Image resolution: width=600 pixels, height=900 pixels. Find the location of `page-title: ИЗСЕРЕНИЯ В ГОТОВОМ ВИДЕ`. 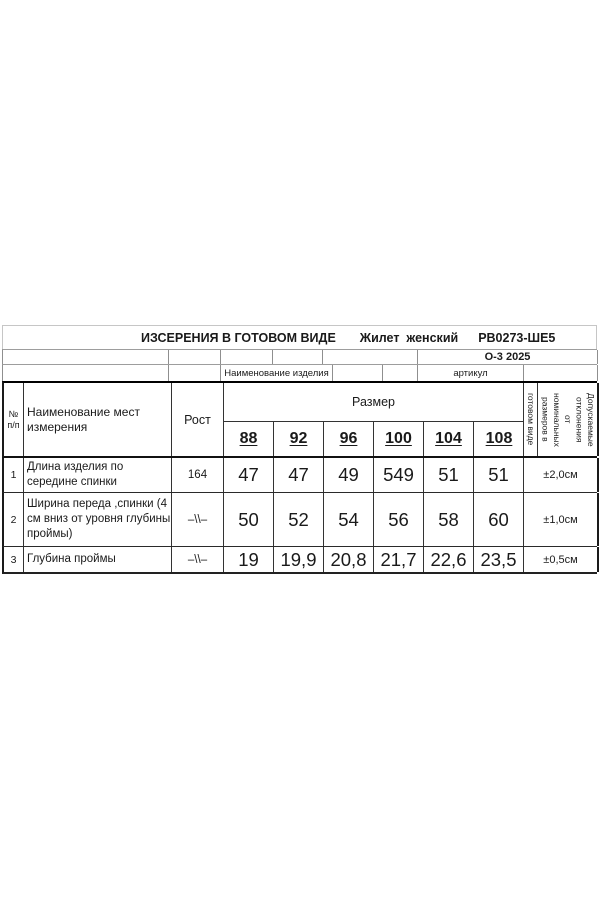

page-title: ИЗСЕРЕНИЯ В ГОТОВОМ ВИДЕ is located at coordinates (238, 337).